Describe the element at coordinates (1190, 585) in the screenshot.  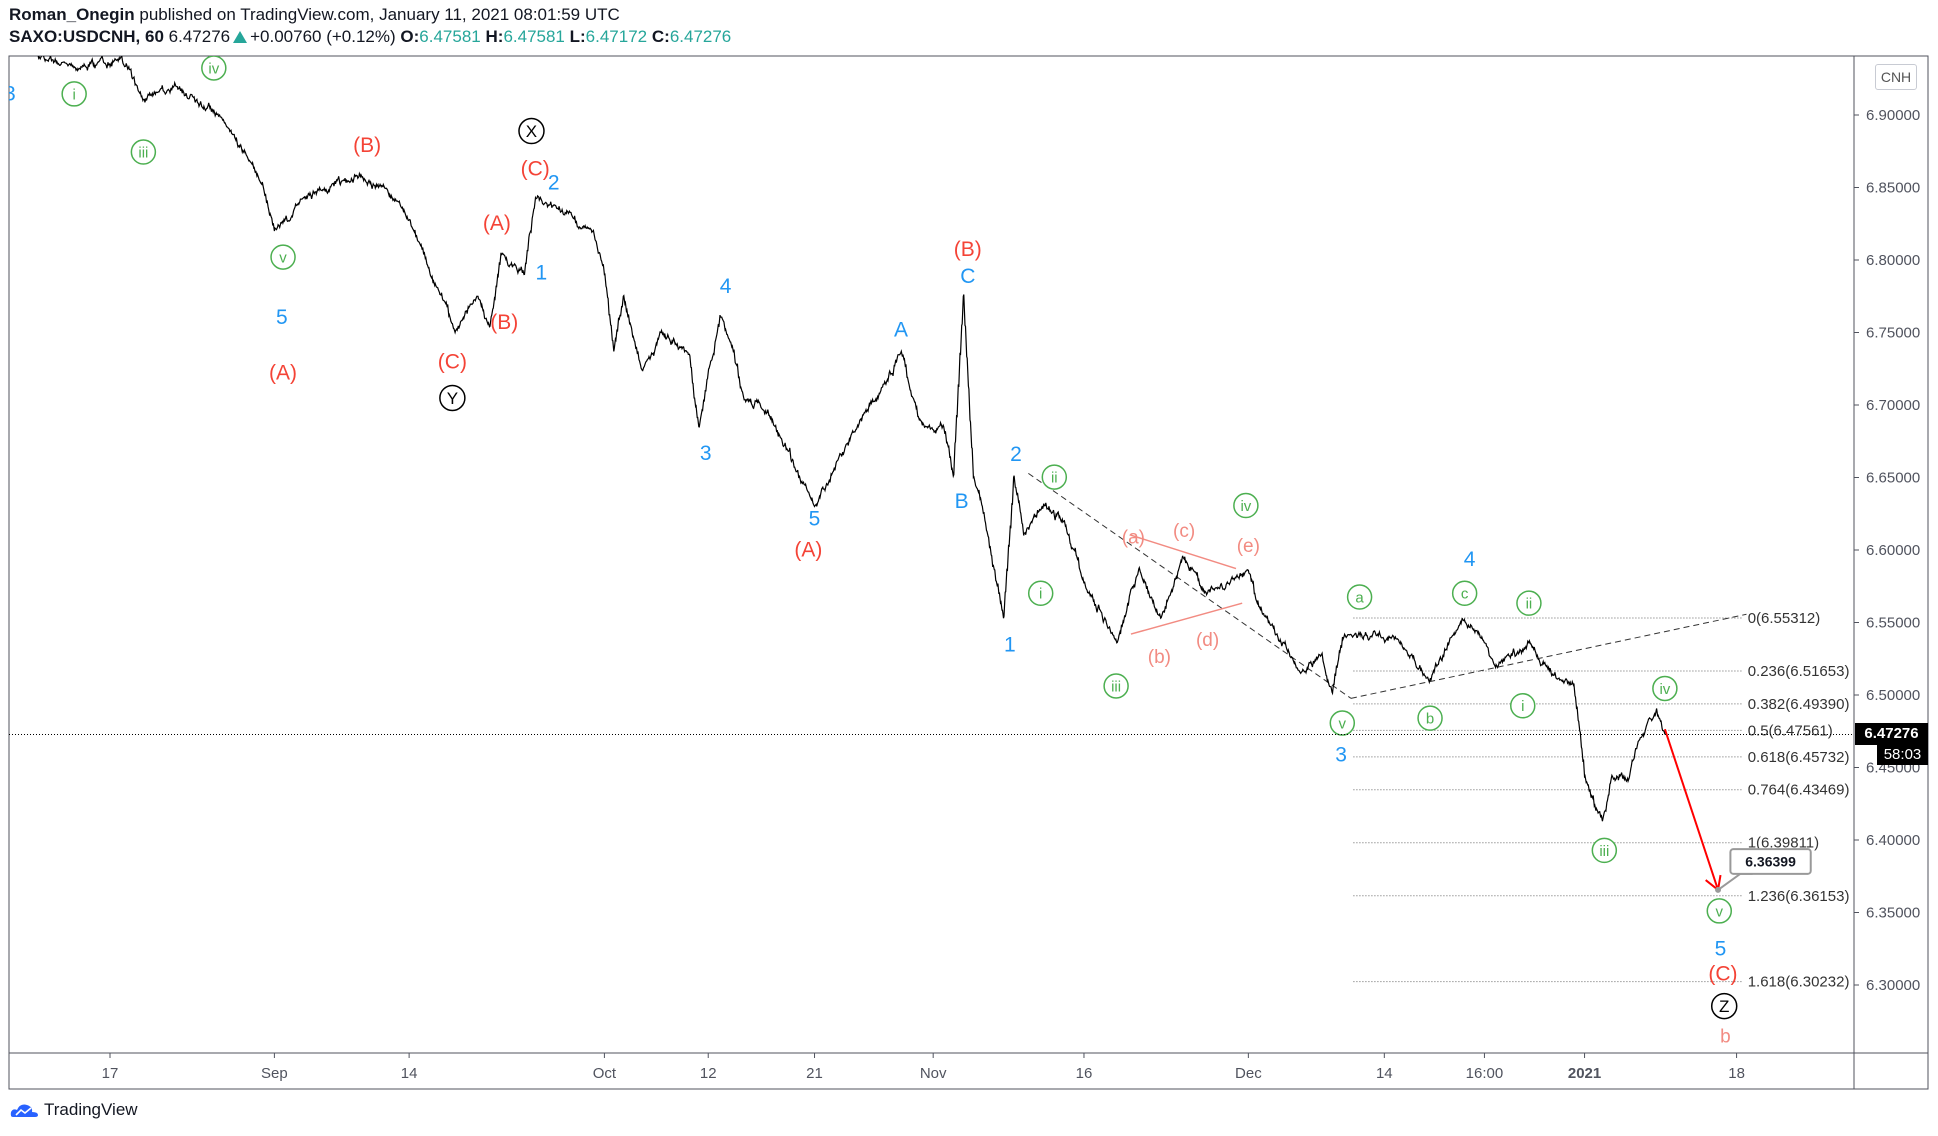
I see `trend-line-dashed` at that location.